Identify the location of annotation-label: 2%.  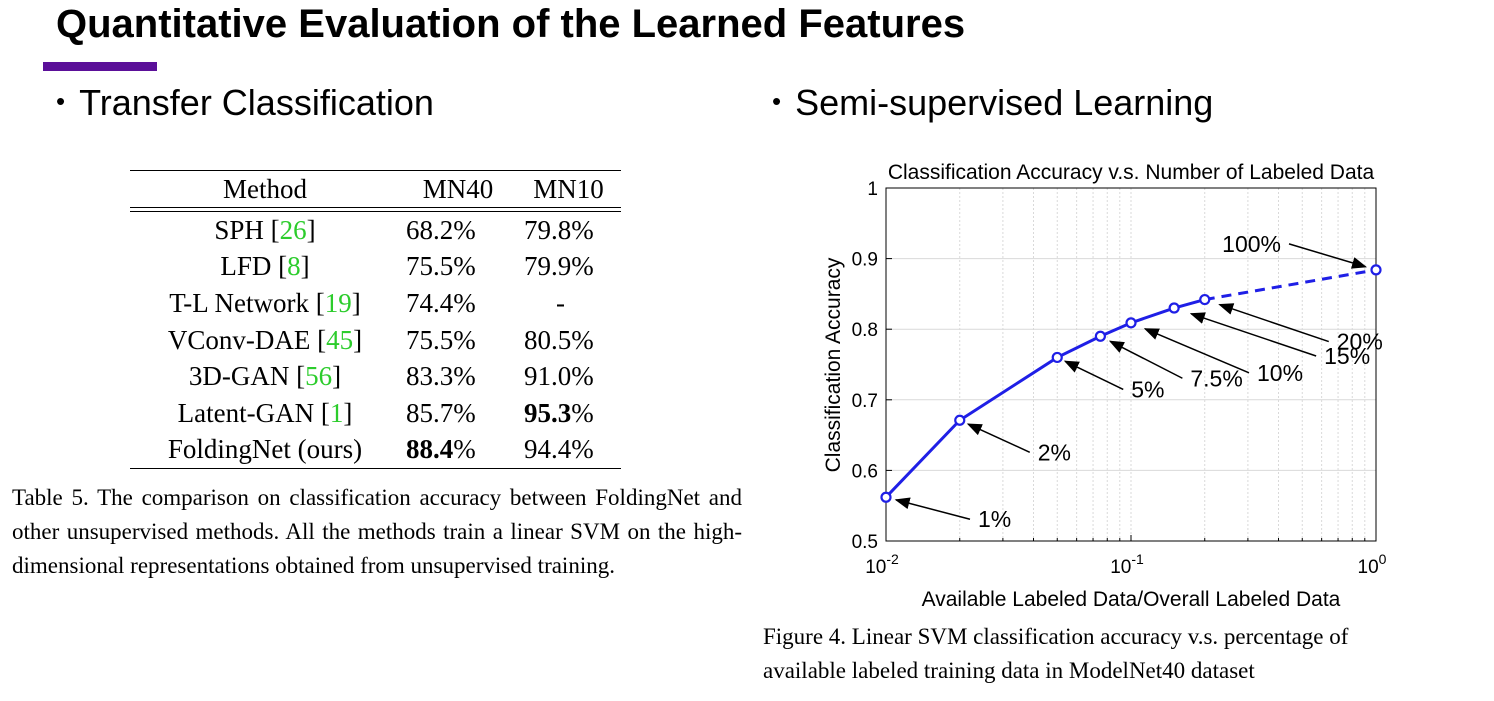
(1054, 452).